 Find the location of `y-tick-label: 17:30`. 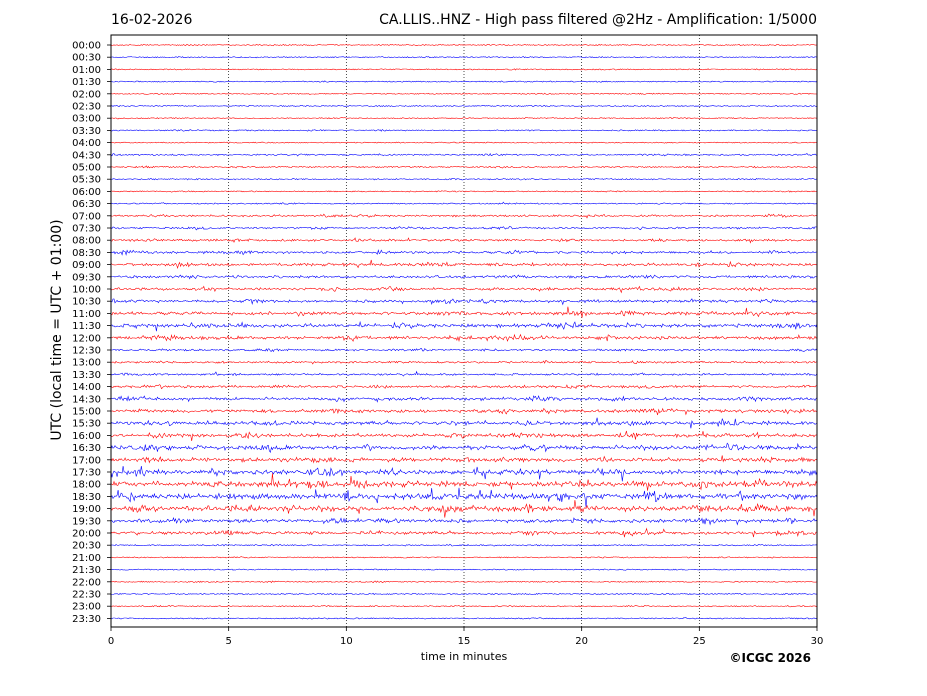

y-tick-label: 17:30 is located at coordinates (86, 473).